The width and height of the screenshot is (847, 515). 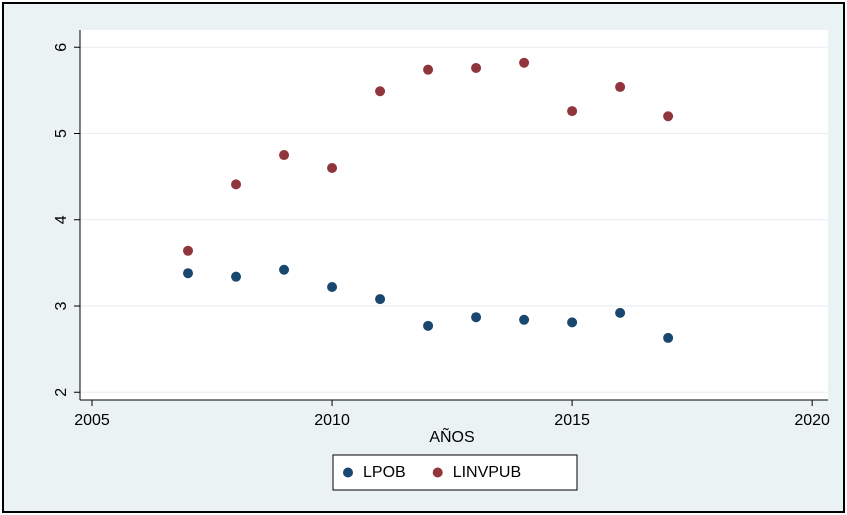 I want to click on legend-box, so click(x=455, y=472).